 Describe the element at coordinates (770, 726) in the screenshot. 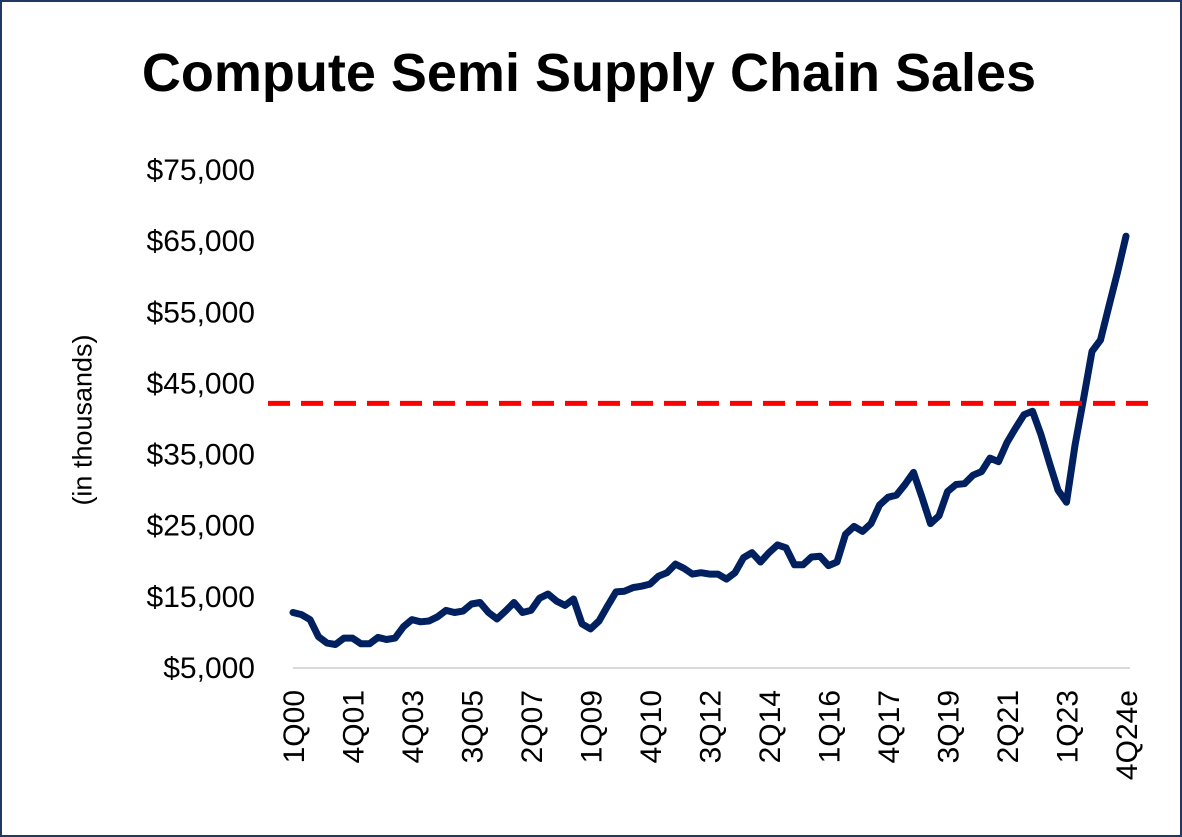

I see `x-tick-label: 2Q14` at that location.